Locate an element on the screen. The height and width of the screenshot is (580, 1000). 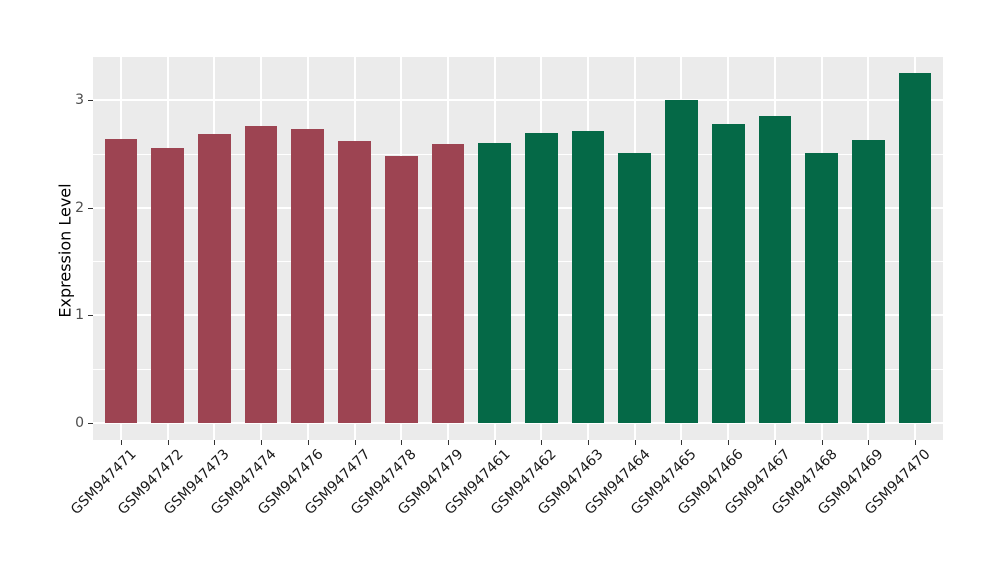
y-tick-label-0: 0 is located at coordinates (79, 423).